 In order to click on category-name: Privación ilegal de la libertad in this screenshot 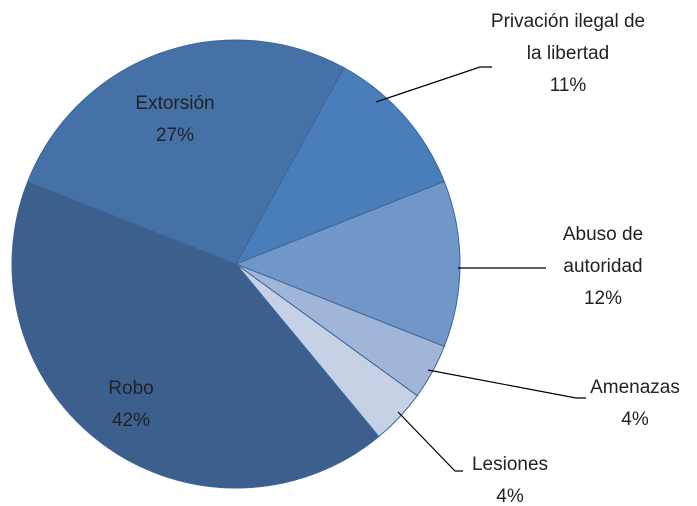, I will do `click(568, 37)`.